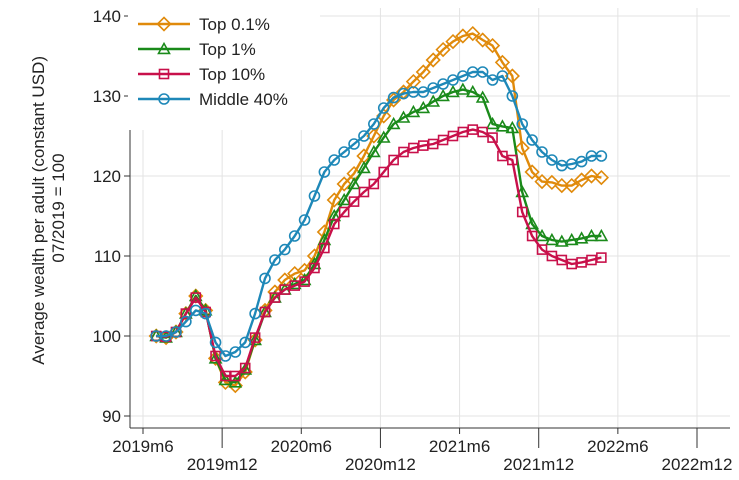 The height and width of the screenshot is (480, 739). What do you see at coordinates (197, 49) in the screenshot?
I see `legend-item: Top 1%` at bounding box center [197, 49].